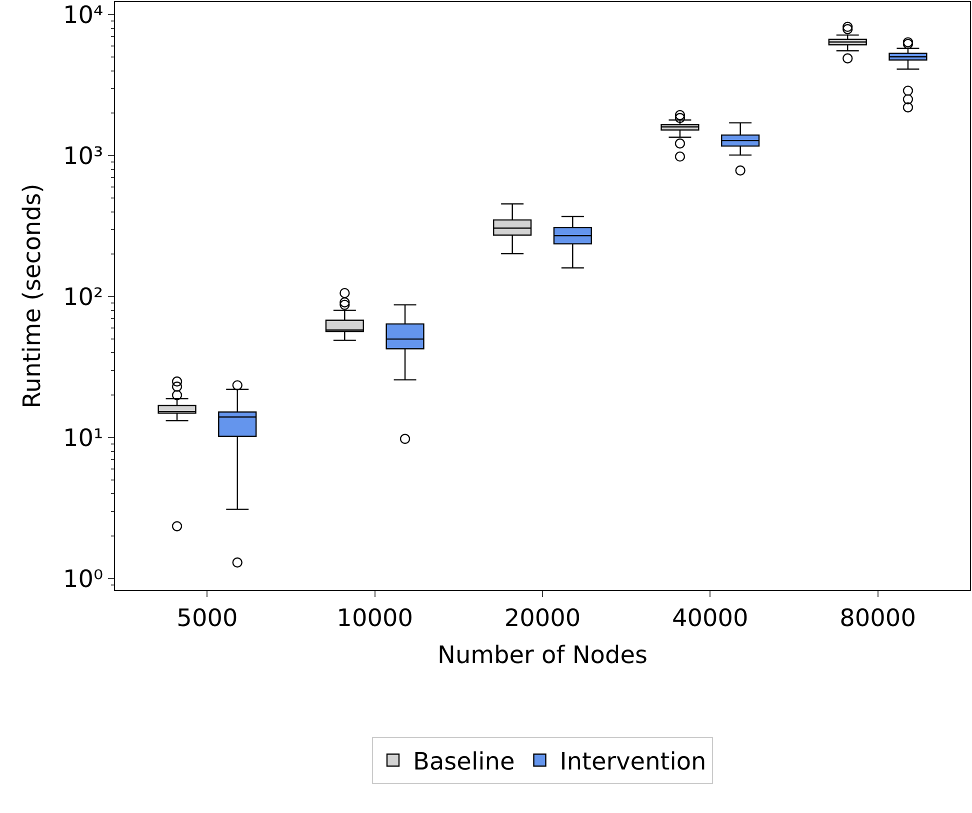 Image resolution: width=972 pixels, height=813 pixels. I want to click on y-tick-label: 10², so click(83, 297).